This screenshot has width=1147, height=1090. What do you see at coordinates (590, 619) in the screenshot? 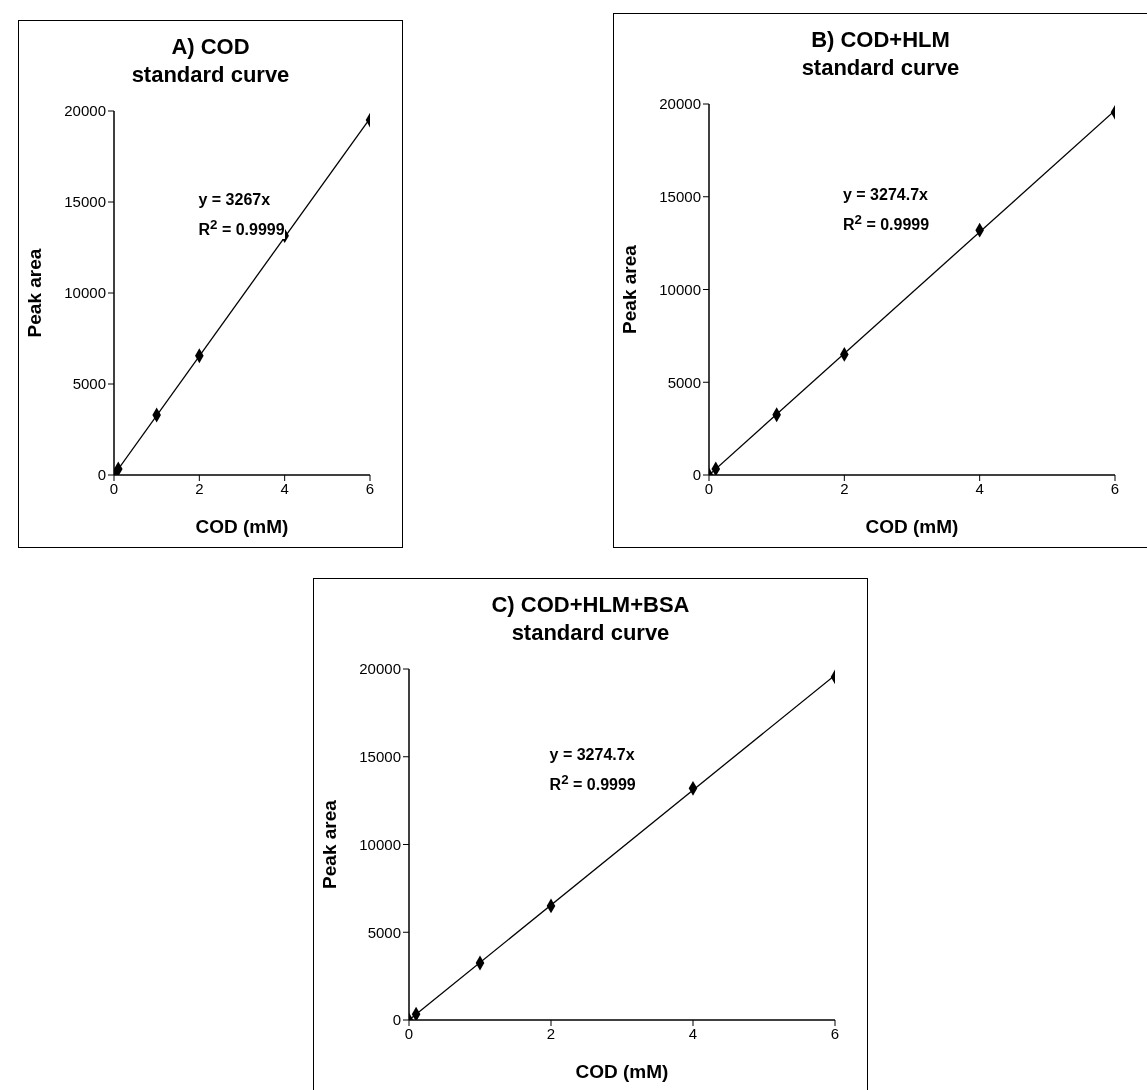
I see `chart-title: C) COD+HLM+BSA standard curve` at bounding box center [590, 619].